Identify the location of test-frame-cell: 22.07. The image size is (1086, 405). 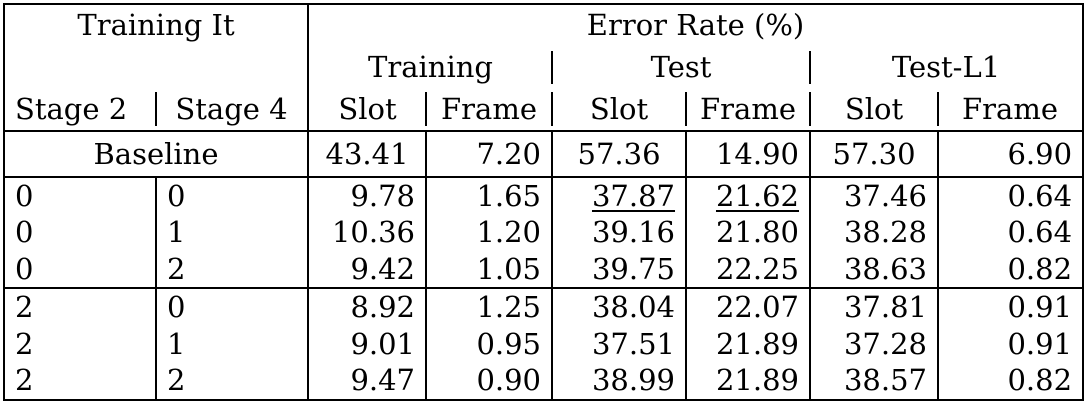
(748, 306).